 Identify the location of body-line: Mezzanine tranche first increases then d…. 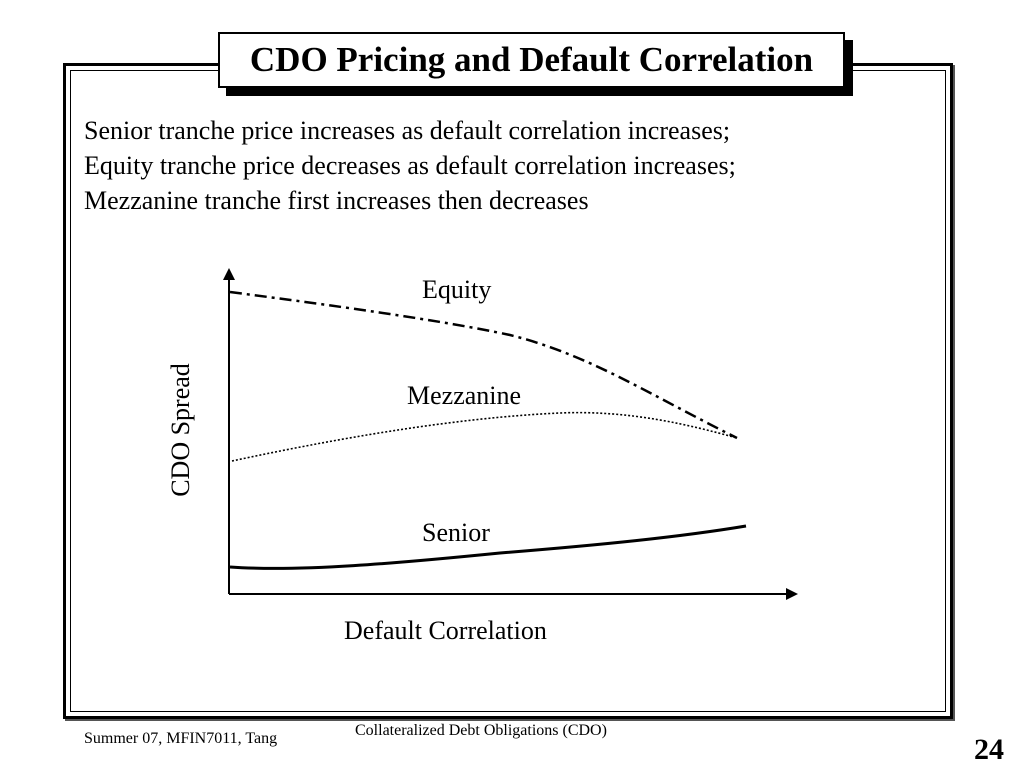
(336, 200).